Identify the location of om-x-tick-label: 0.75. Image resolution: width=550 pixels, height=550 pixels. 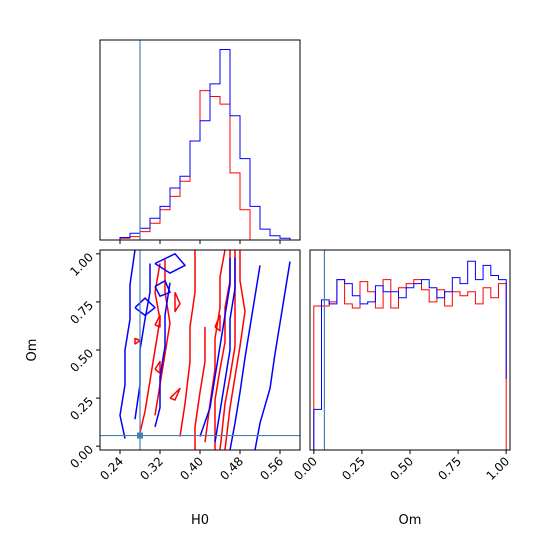
(449, 468).